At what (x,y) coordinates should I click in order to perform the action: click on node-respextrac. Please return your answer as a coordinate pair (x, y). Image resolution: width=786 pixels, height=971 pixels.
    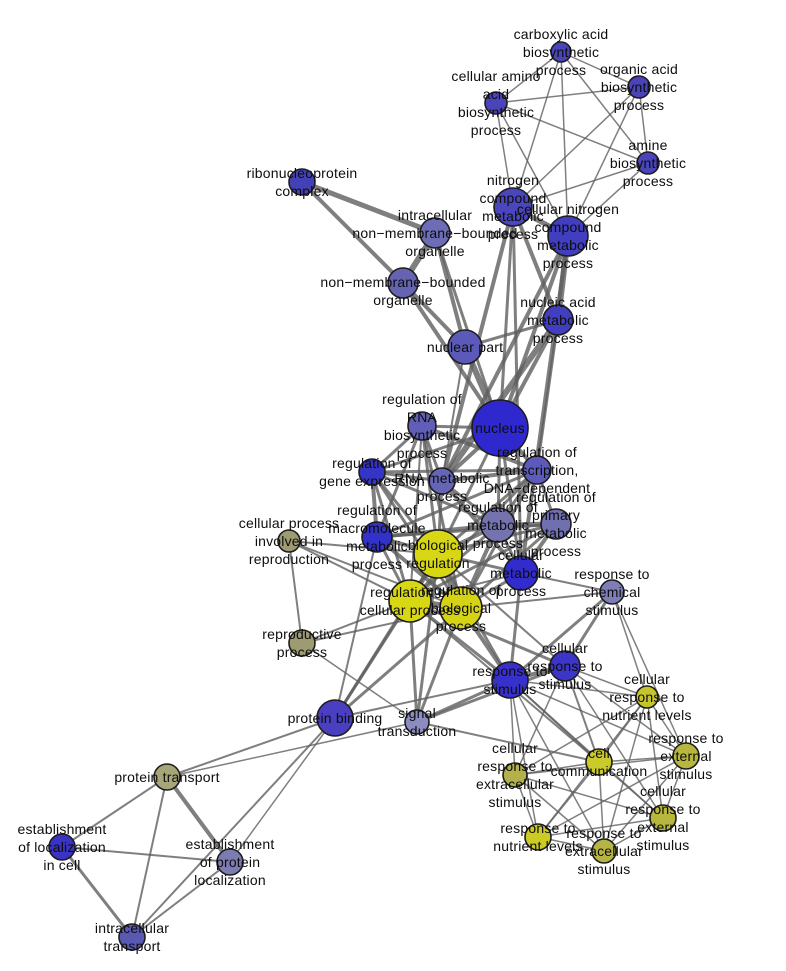
    Looking at the image, I should click on (604, 851).